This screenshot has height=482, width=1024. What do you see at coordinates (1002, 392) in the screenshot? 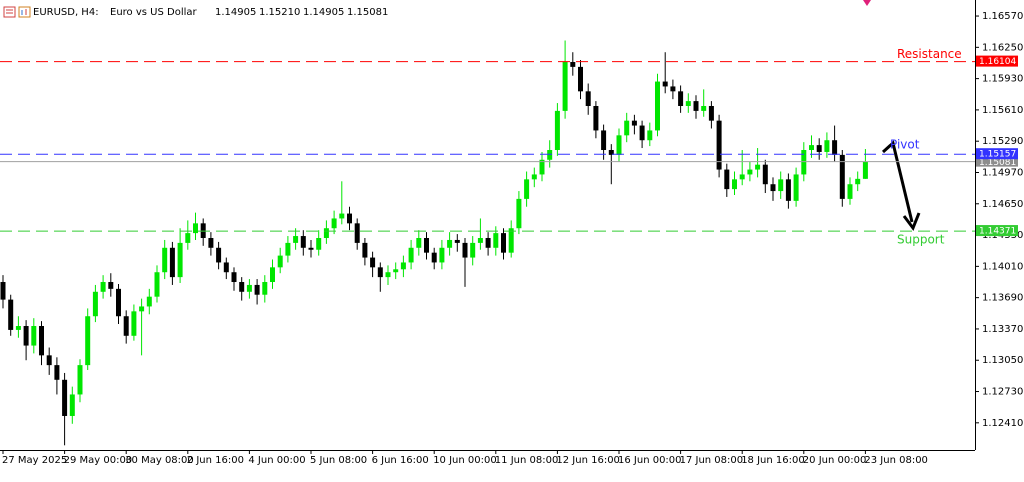
I see `y-tick-label: 1.12730` at bounding box center [1002, 392].